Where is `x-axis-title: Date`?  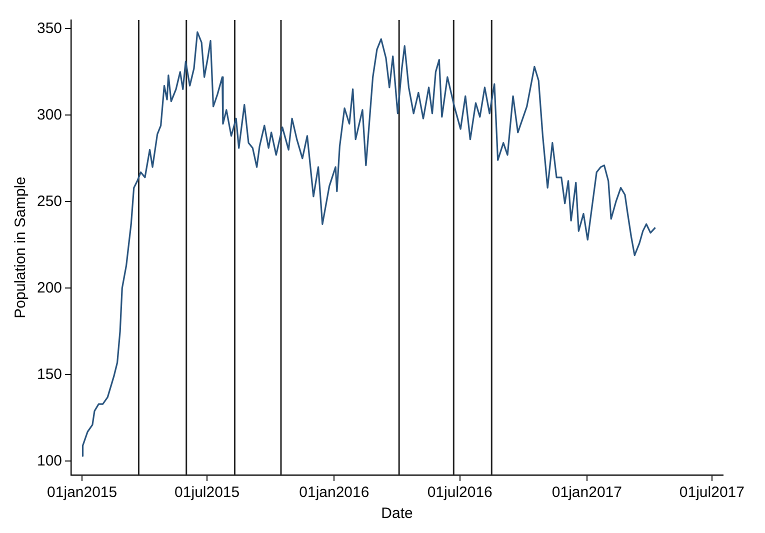
x-axis-title: Date is located at coordinates (397, 513).